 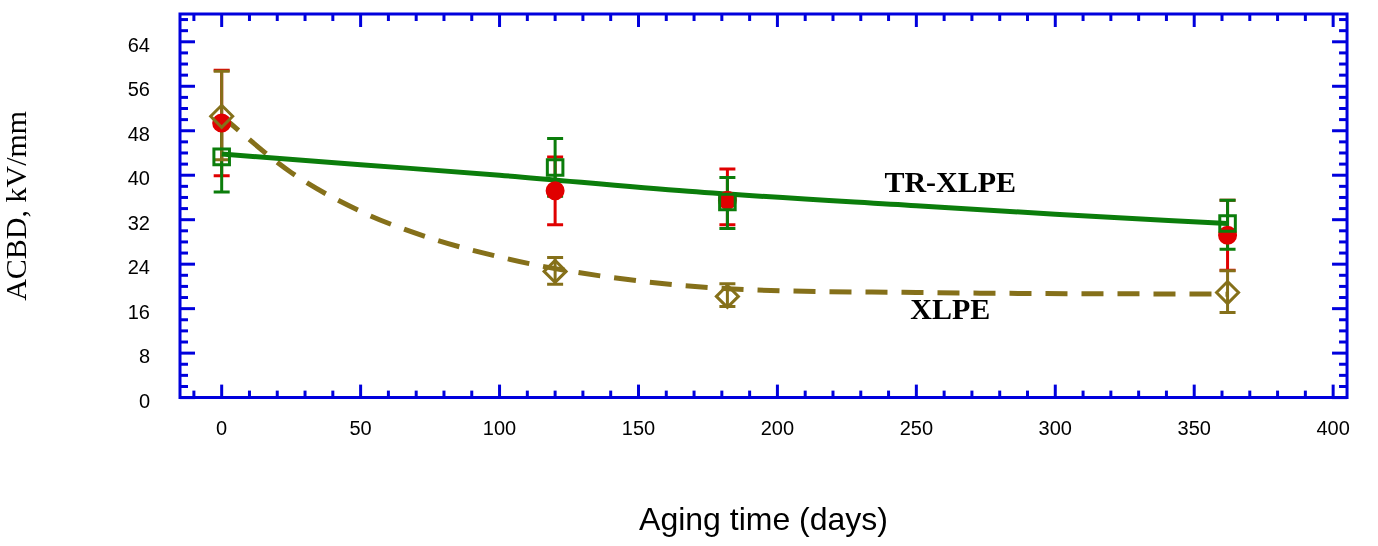 I want to click on y-tick-label: 24, so click(x=138, y=267).